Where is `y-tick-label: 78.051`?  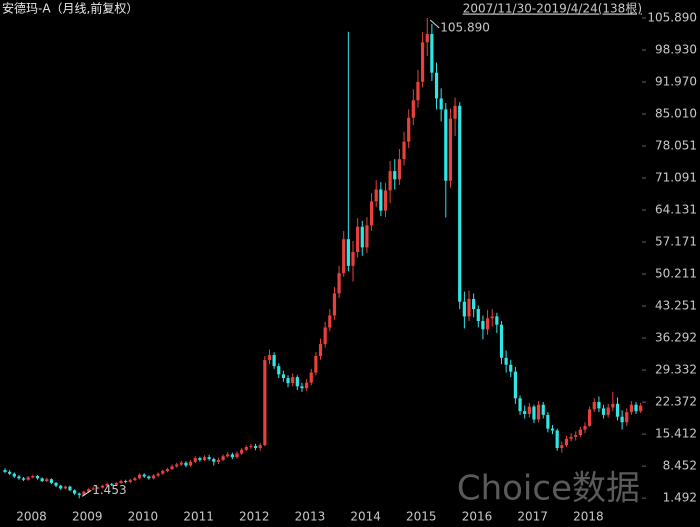 y-tick-label: 78.051 is located at coordinates (676, 146).